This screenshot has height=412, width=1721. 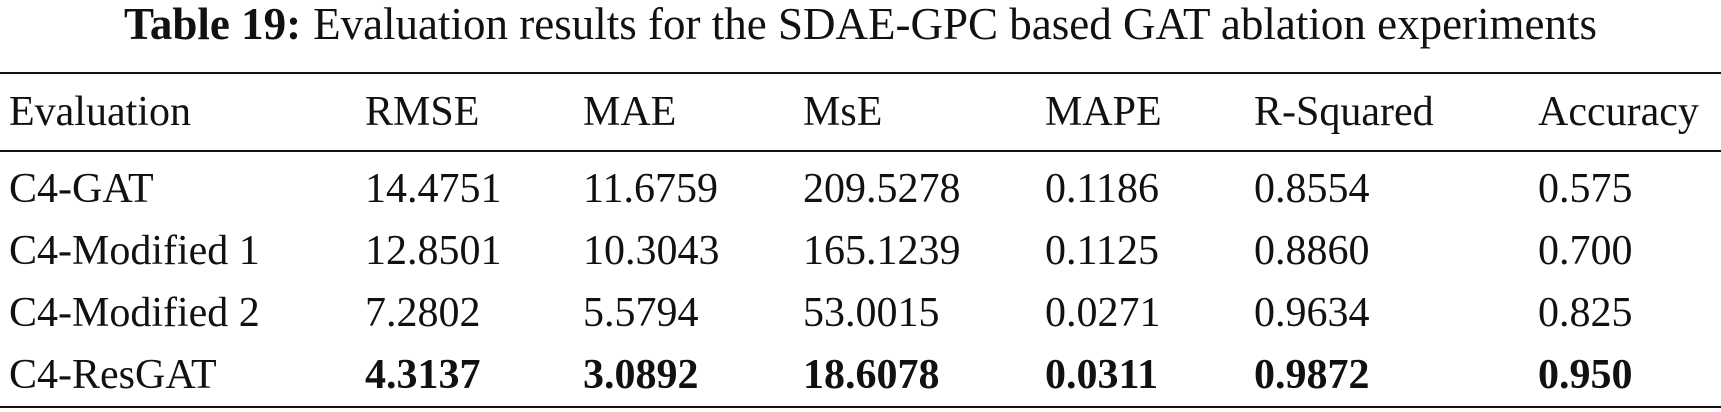 What do you see at coordinates (422, 112) in the screenshot?
I see `header-cell: RMSE` at bounding box center [422, 112].